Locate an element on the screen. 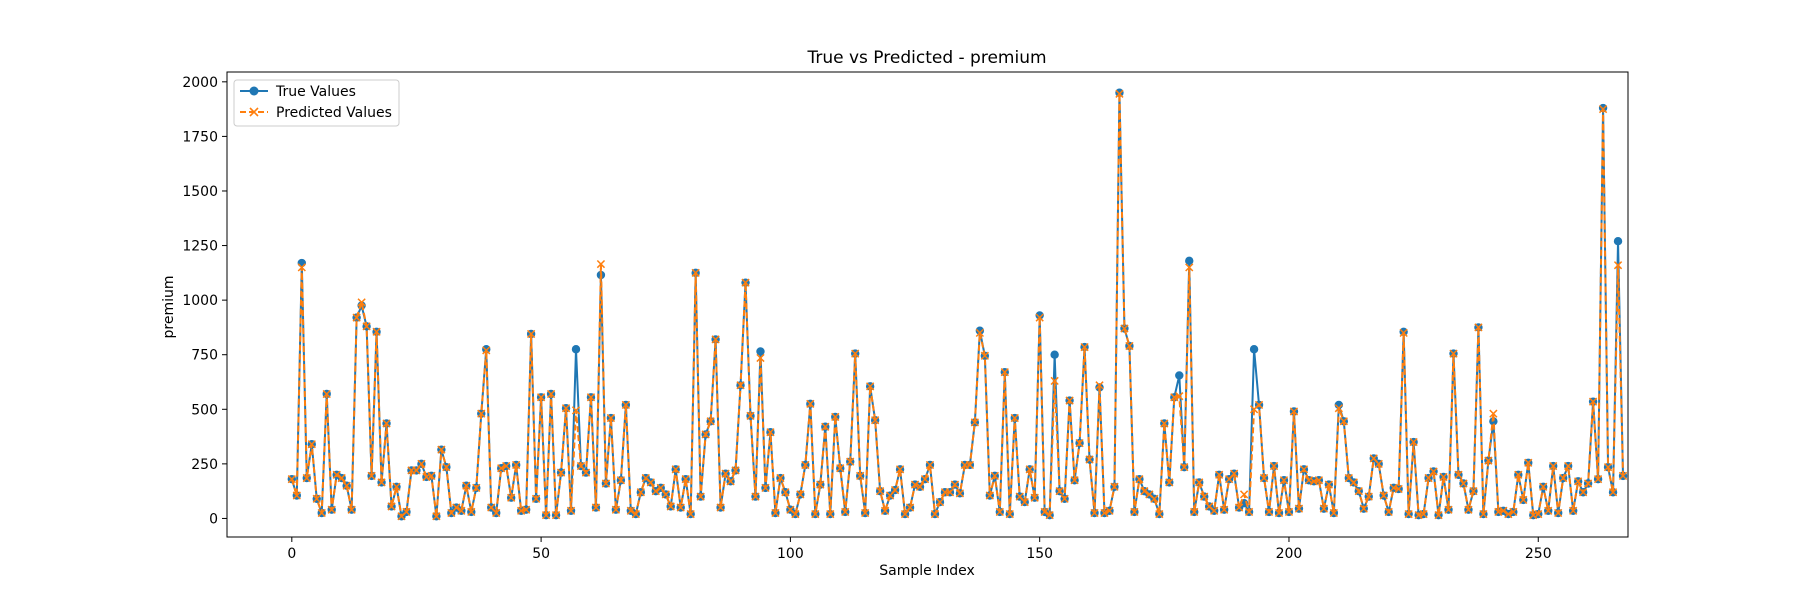 Image resolution: width=1800 pixels, height=600 pixels. x-tick-label: 150 is located at coordinates (1039, 554).